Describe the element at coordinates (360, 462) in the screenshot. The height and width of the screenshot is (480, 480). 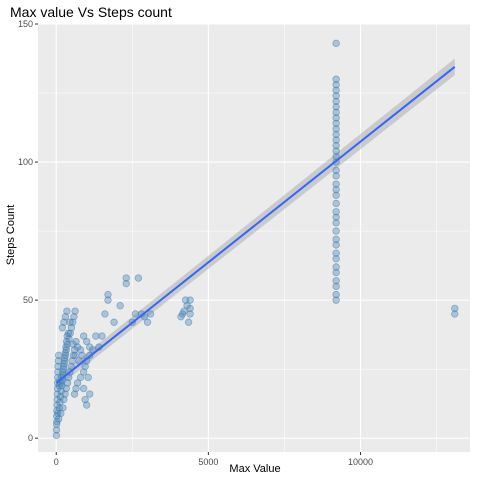
I see `x-tick-label: 10000` at that location.